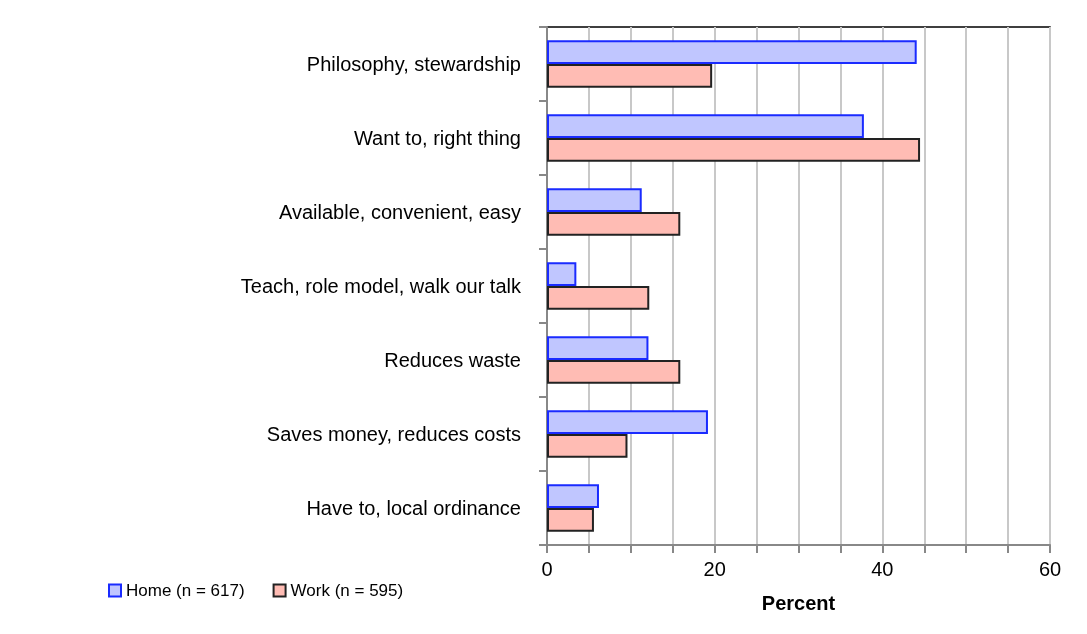 This screenshot has height=634, width=1087. Describe the element at coordinates (437, 138) in the screenshot. I see `y-tick-label: Want to, right thing` at that location.